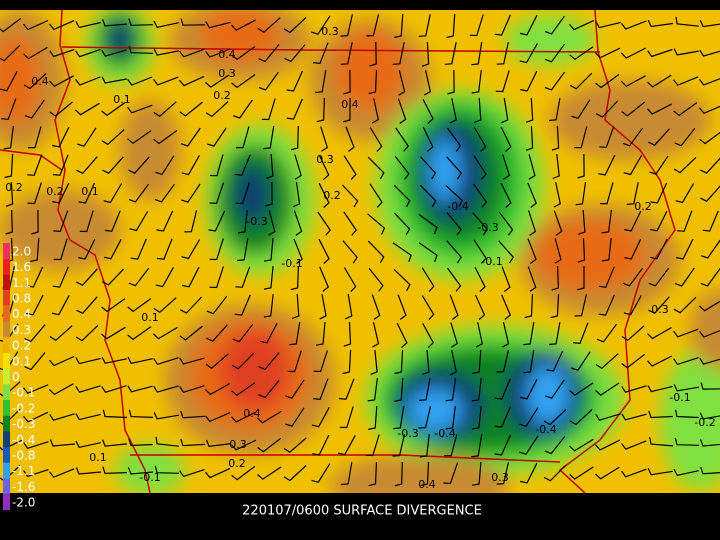  What do you see at coordinates (23, 456) in the screenshot?
I see `legend-label: -0.8` at bounding box center [23, 456].